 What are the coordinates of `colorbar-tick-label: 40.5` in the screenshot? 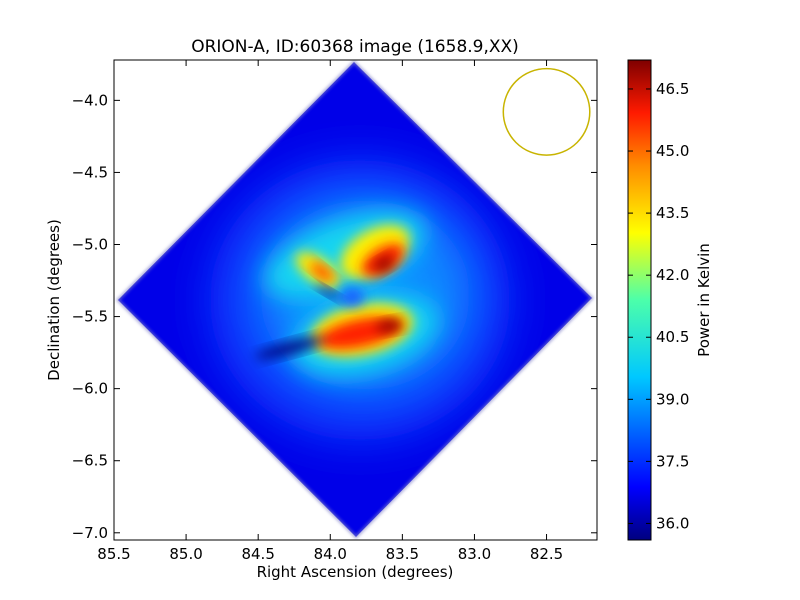 It's located at (672, 337).